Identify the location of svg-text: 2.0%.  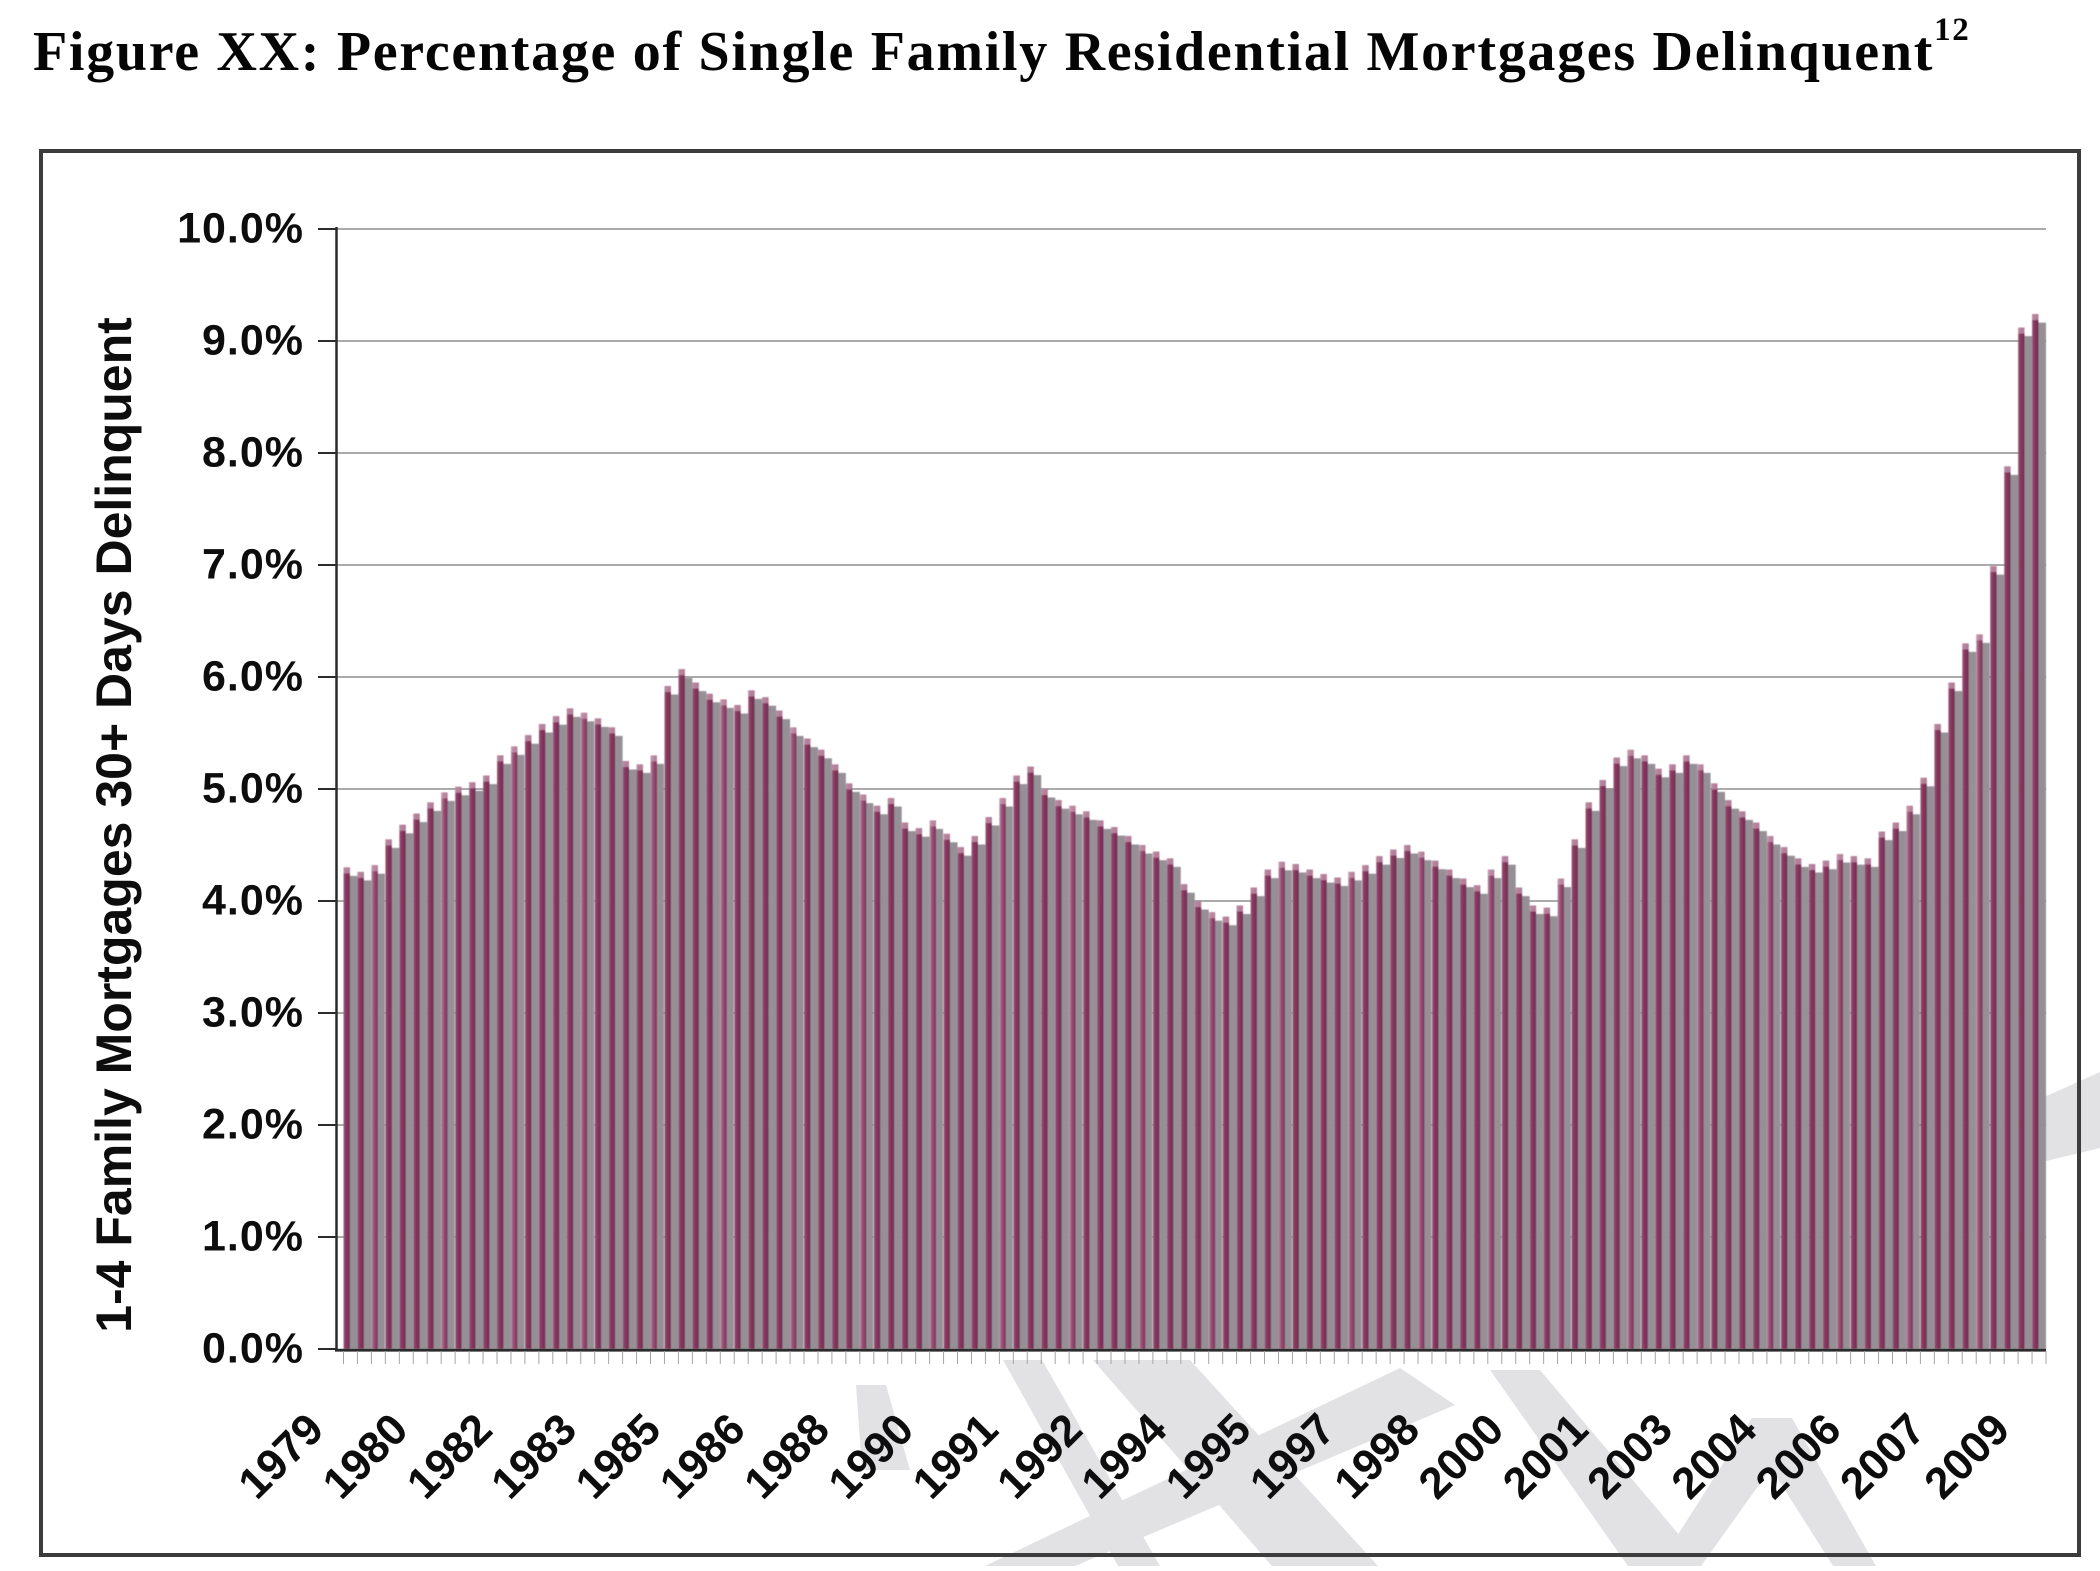
(253, 1125).